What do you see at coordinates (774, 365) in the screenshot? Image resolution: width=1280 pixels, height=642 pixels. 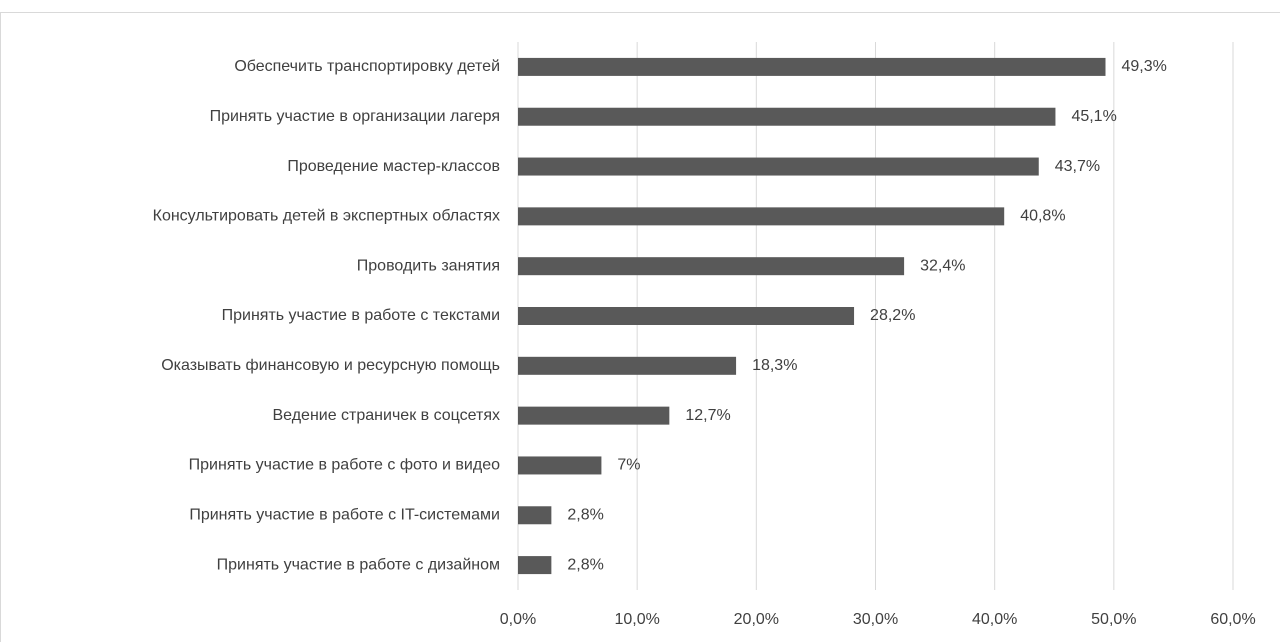 I see `data-label: 18,3%` at bounding box center [774, 365].